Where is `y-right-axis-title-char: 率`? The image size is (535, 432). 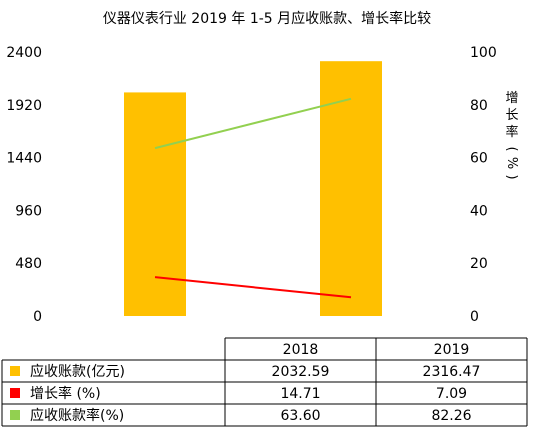
y-right-axis-title-char: 率 is located at coordinates (511, 132).